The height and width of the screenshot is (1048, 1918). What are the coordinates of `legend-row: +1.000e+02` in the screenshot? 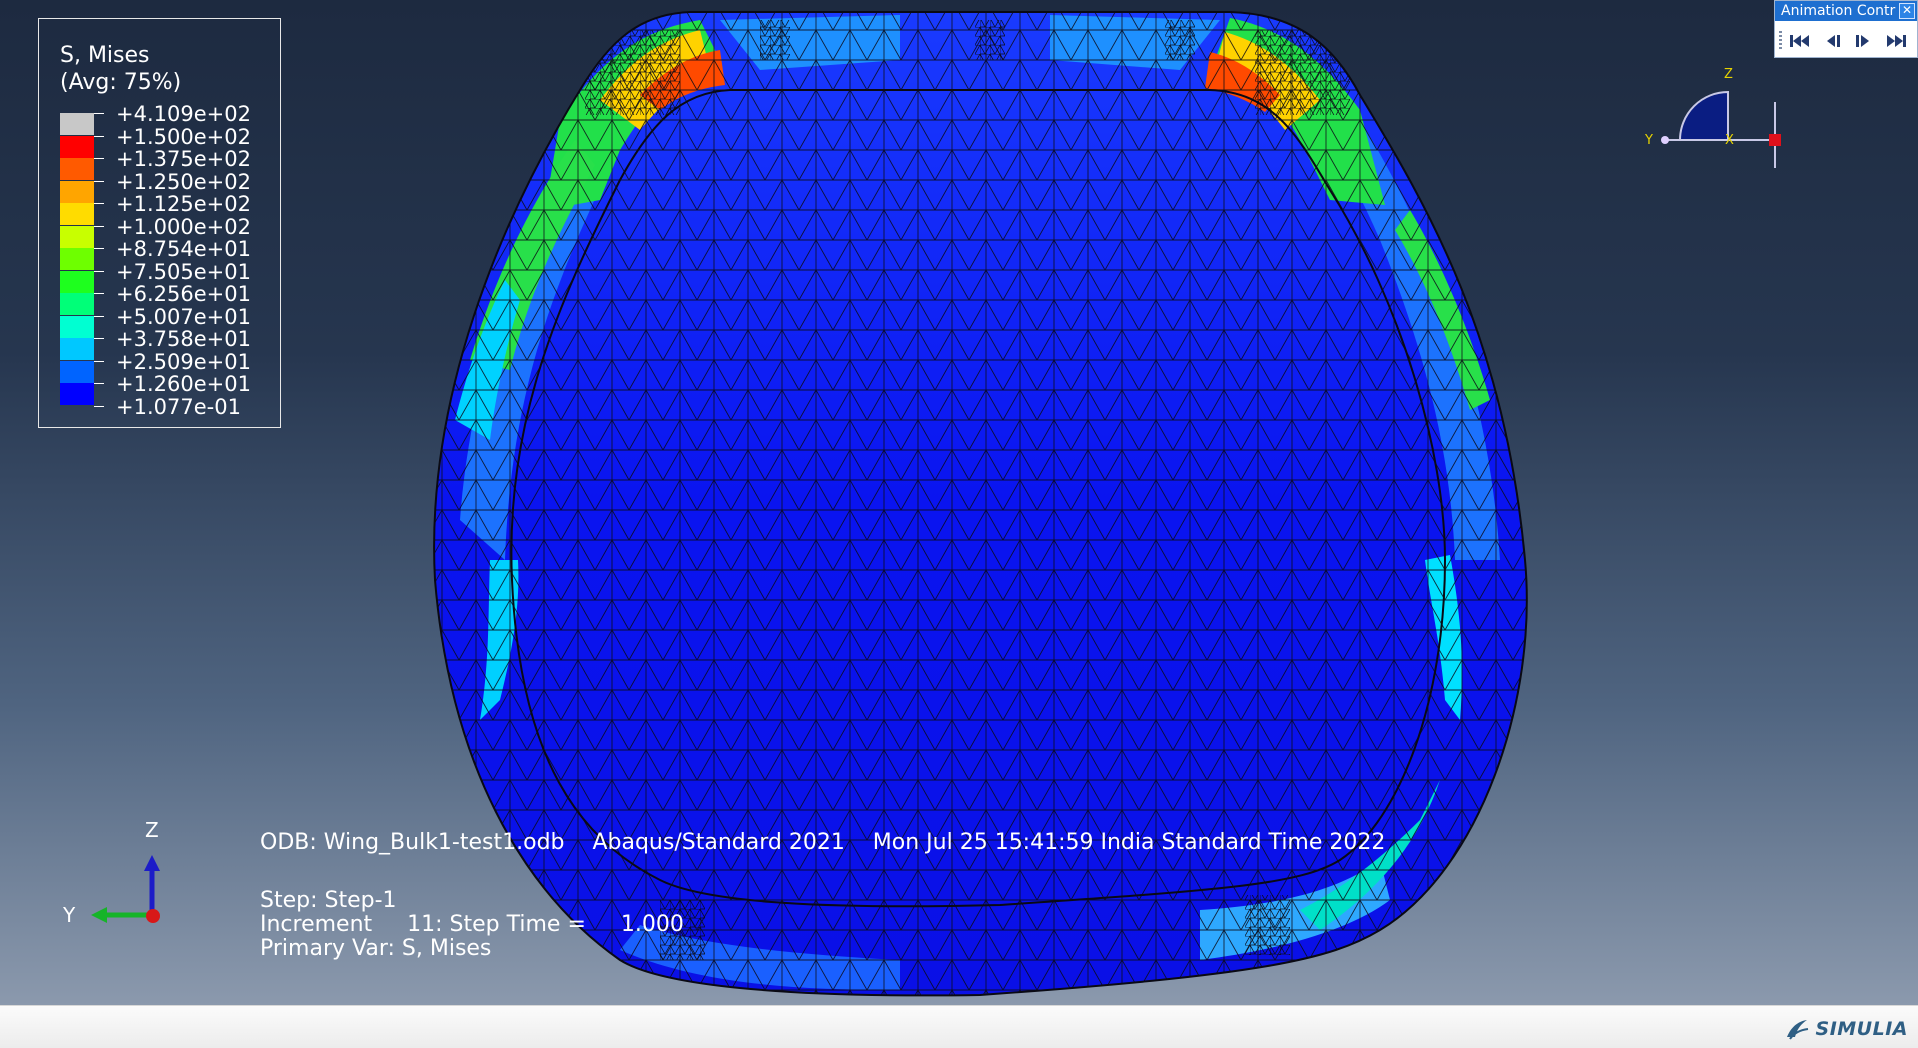 It's located at (165, 231).